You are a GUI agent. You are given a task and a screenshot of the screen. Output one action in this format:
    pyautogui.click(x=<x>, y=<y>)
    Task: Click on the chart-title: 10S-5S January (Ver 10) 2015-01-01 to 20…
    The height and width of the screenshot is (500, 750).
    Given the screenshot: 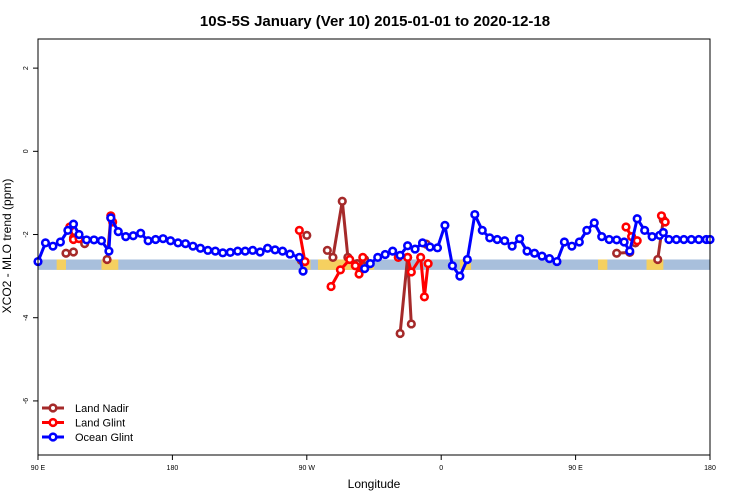 What is the action you would take?
    pyautogui.click(x=375, y=21)
    